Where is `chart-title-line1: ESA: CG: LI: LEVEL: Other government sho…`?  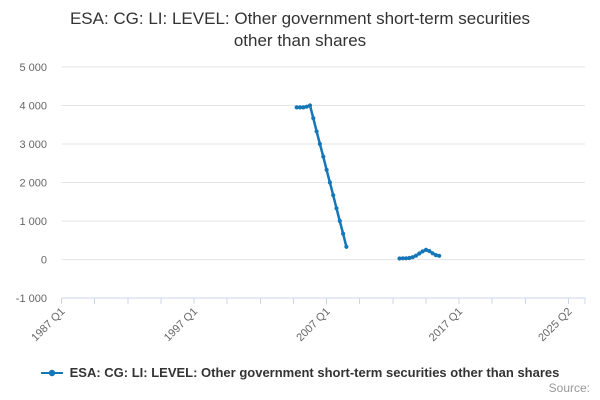 chart-title-line1: ESA: CG: LI: LEVEL: Other government sho… is located at coordinates (300, 18).